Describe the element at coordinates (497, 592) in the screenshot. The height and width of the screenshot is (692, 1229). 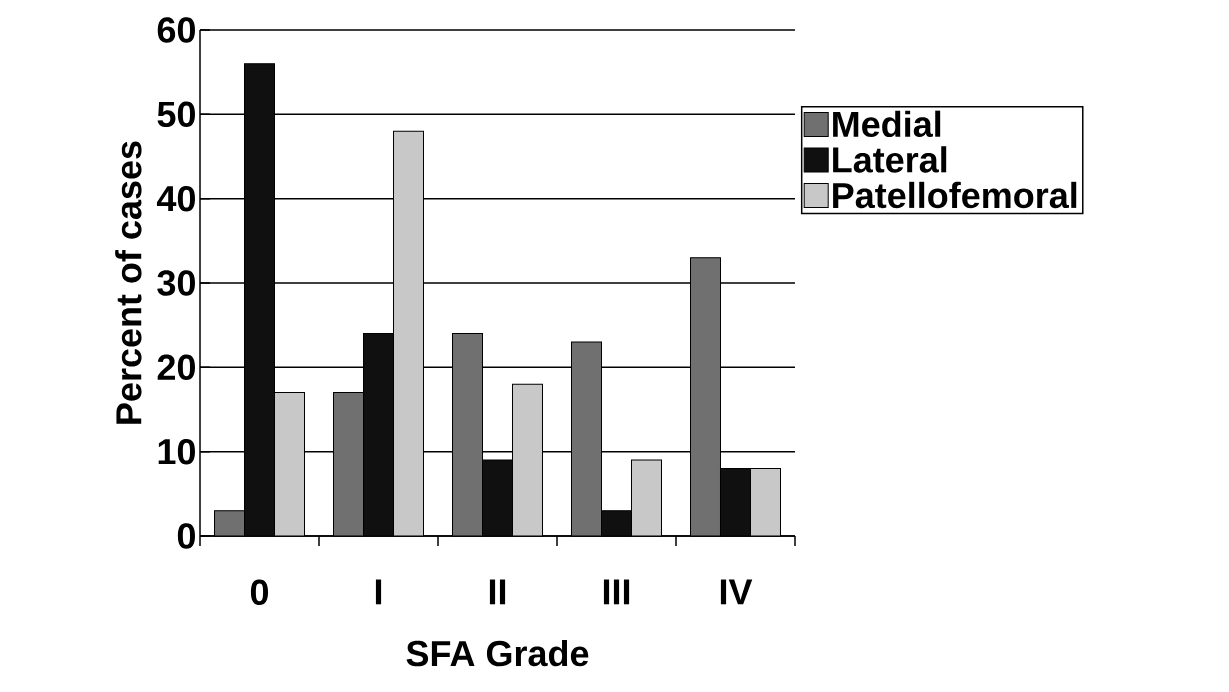
I see `x-tick-label: II` at that location.